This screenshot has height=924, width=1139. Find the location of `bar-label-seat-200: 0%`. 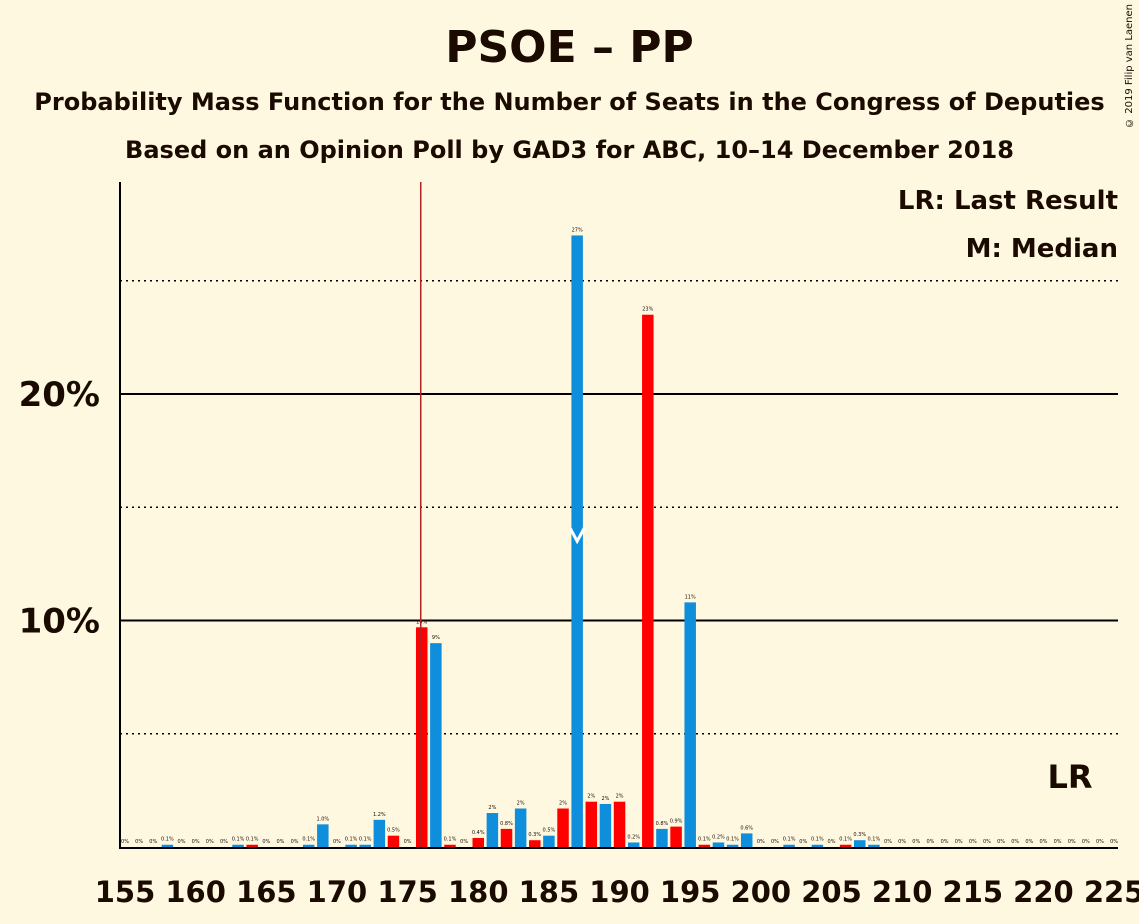

bar-label-seat-200: 0% is located at coordinates (761, 842).